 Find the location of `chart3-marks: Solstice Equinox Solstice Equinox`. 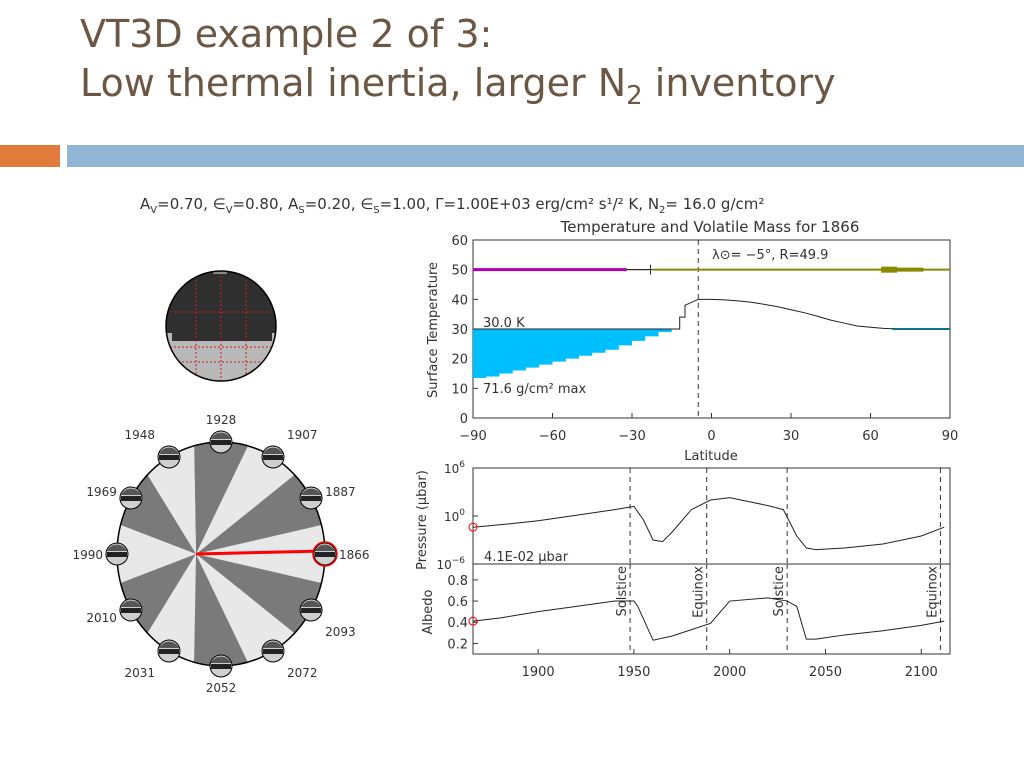

chart3-marks: Solstice Equinox Solstice Equinox is located at coordinates (706, 609).